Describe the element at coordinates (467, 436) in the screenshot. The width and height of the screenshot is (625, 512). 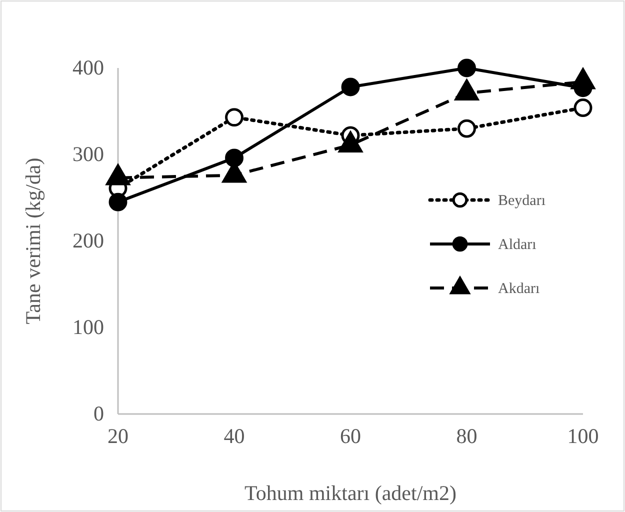
I see `x-tick-label: 80` at that location.